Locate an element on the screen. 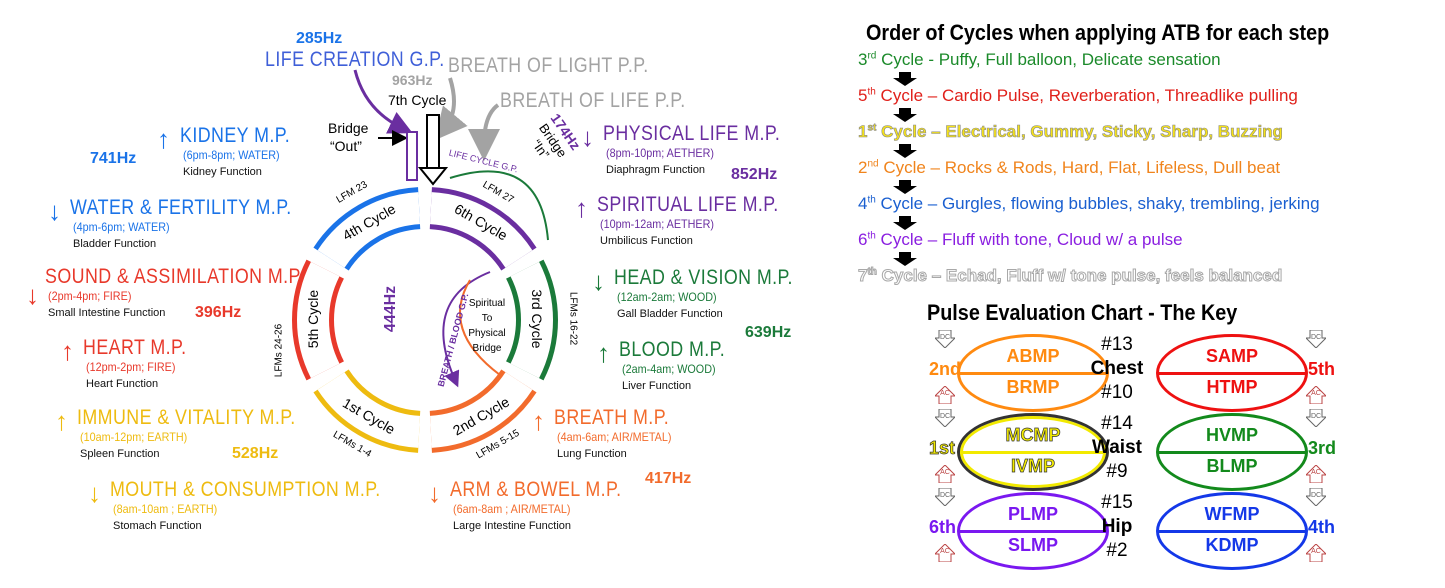  meridian-hz: 417Hz is located at coordinates (668, 478).